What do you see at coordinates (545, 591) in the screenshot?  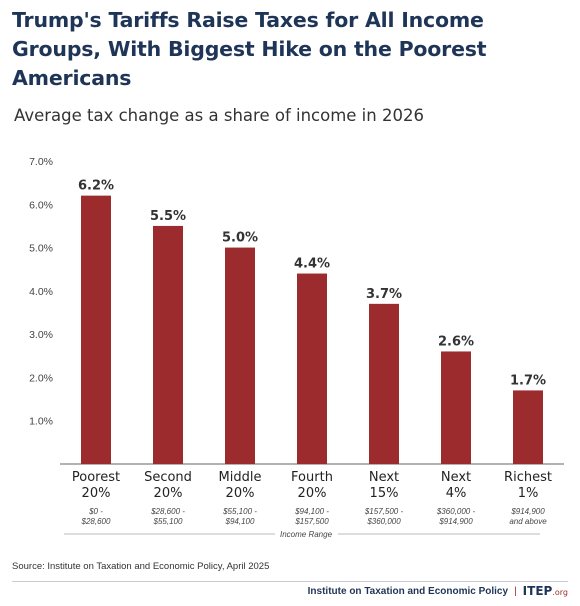 I see `itep-logo: ITEP.org` at bounding box center [545, 591].